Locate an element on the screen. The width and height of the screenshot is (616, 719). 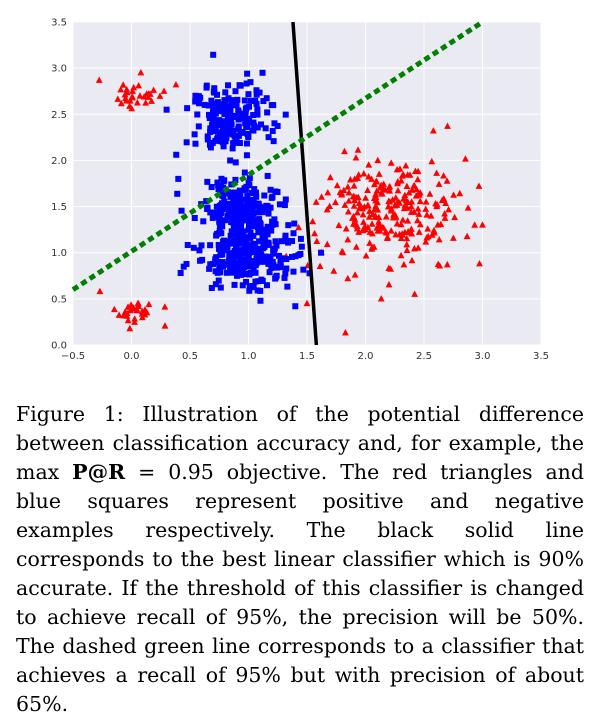
negative-examples is located at coordinates (244, 180).